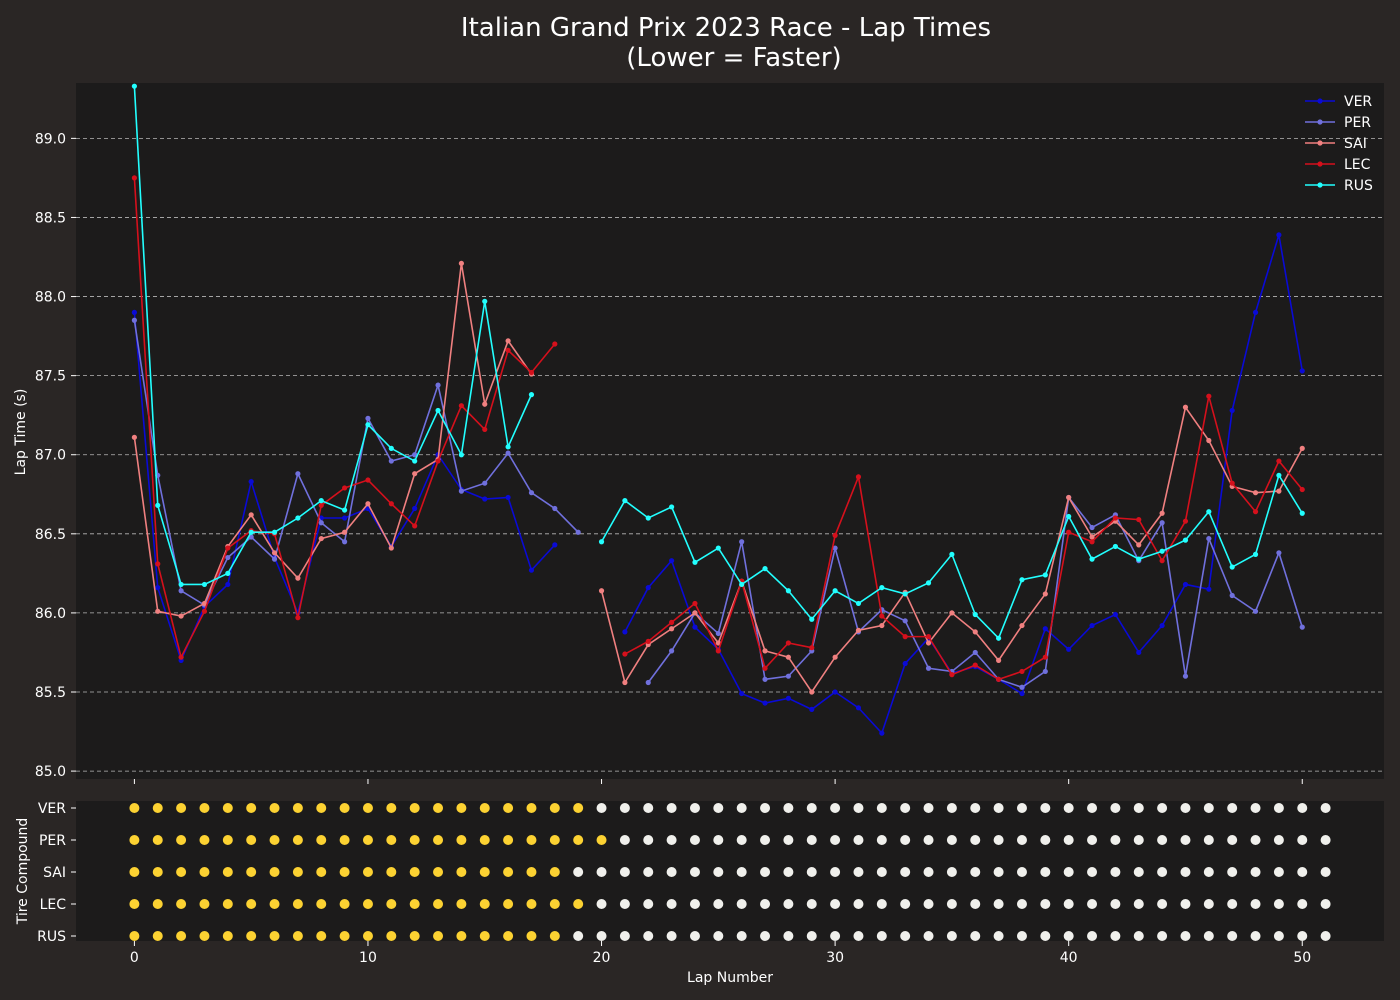  I want to click on y-tick-labels: 85.0 85.5 86.0 86.5 87.0 87.5 88.0 88.5 89.0, so click(55, 455).